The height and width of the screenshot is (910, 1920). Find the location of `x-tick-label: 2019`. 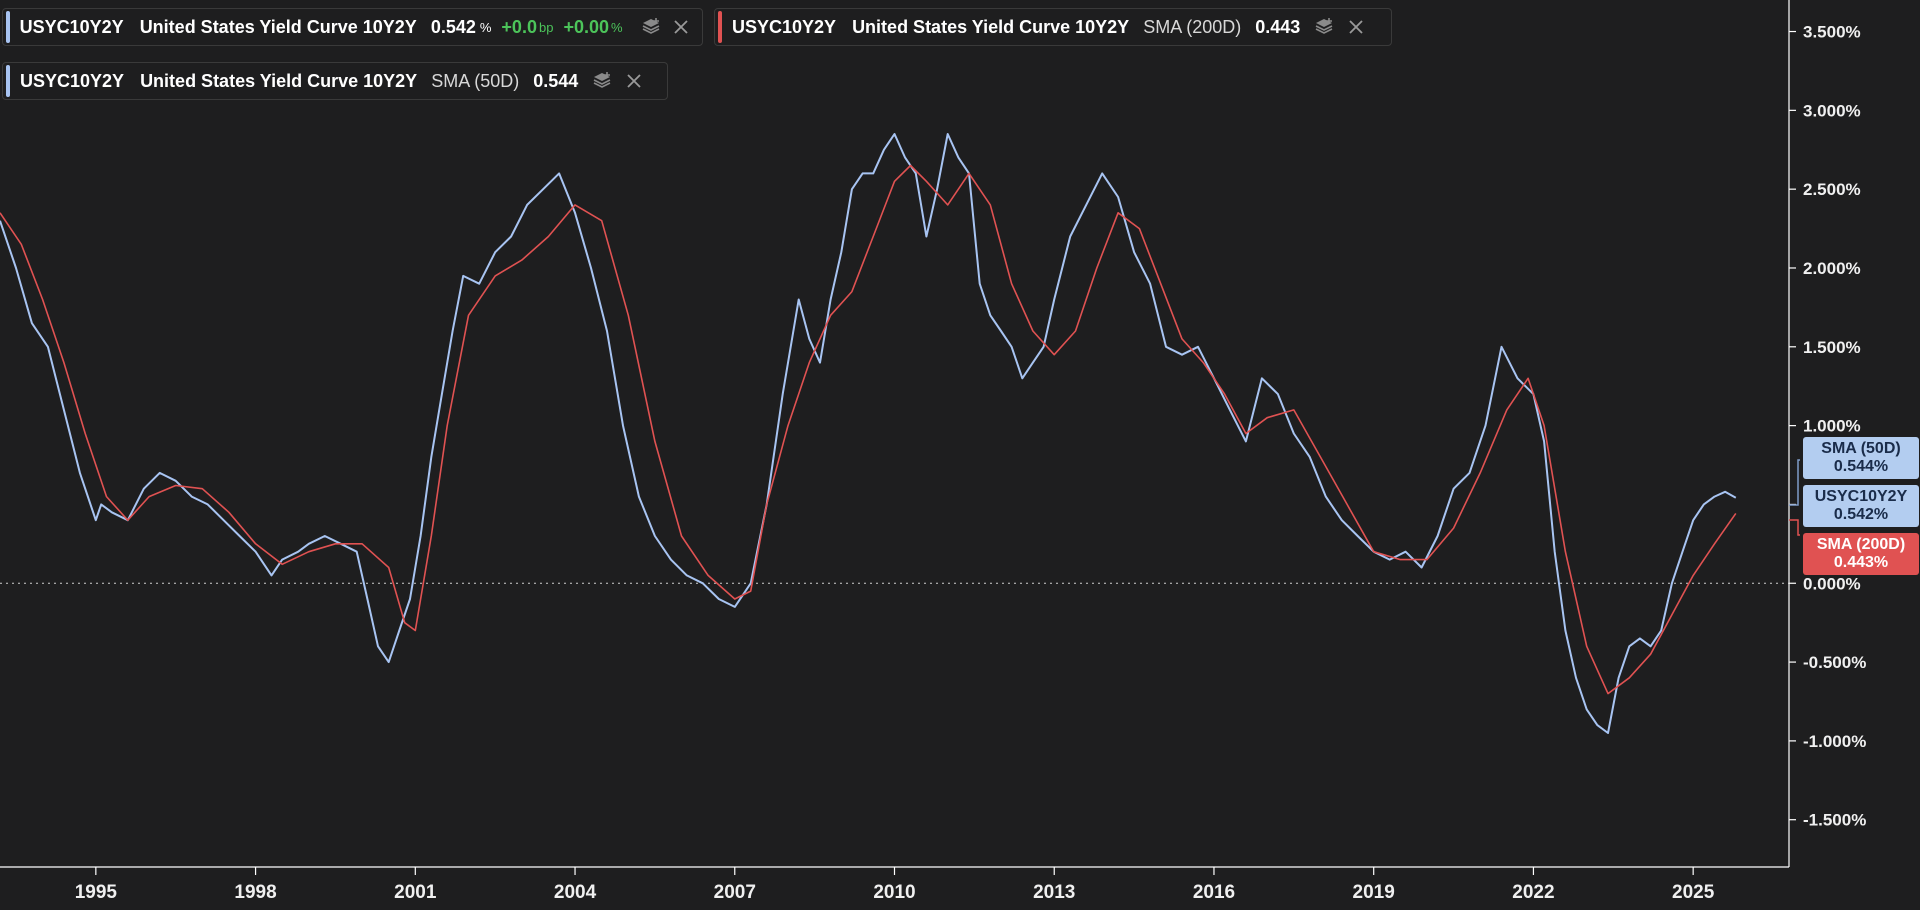

x-tick-label: 2019 is located at coordinates (1374, 892).